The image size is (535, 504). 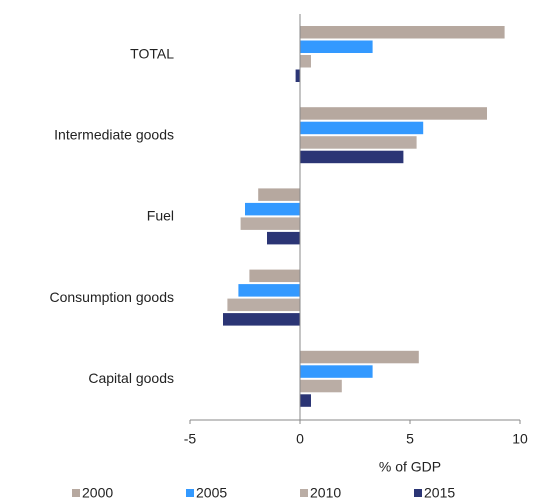 What do you see at coordinates (111, 297) in the screenshot?
I see `category-label: Consumption goods` at bounding box center [111, 297].